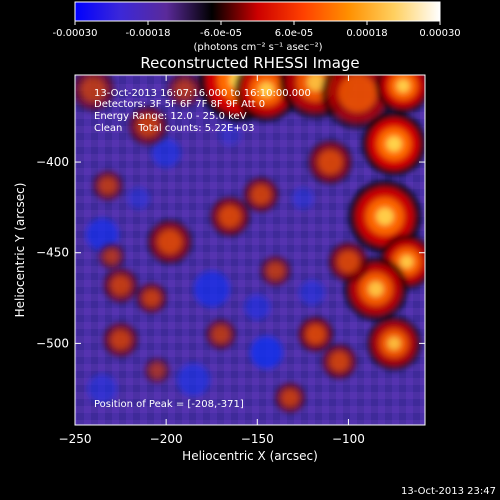 The width and height of the screenshot is (500, 500). I want to click on colorbar-gradient, so click(257, 11).